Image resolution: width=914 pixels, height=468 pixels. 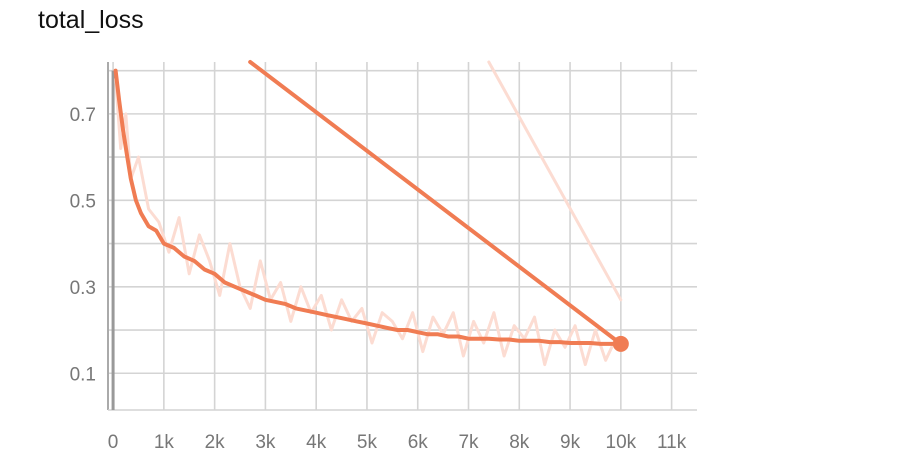 I want to click on x-tick-label: 1k, so click(x=164, y=442).